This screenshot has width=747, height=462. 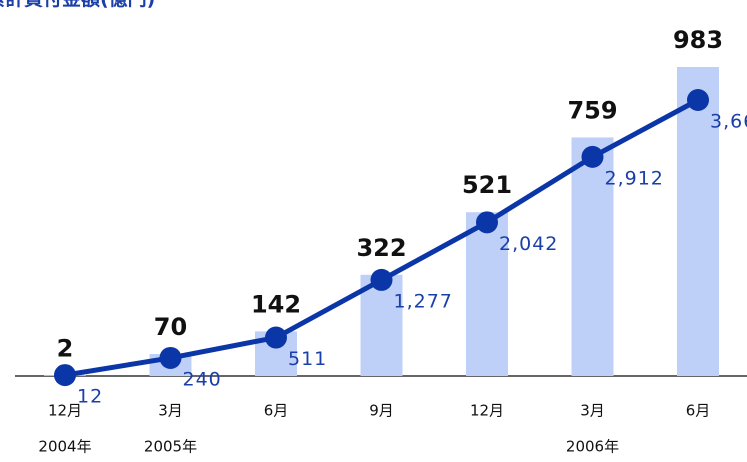 What do you see at coordinates (528, 244) in the screenshot?
I see `line-value-label: 2,042` at bounding box center [528, 244].